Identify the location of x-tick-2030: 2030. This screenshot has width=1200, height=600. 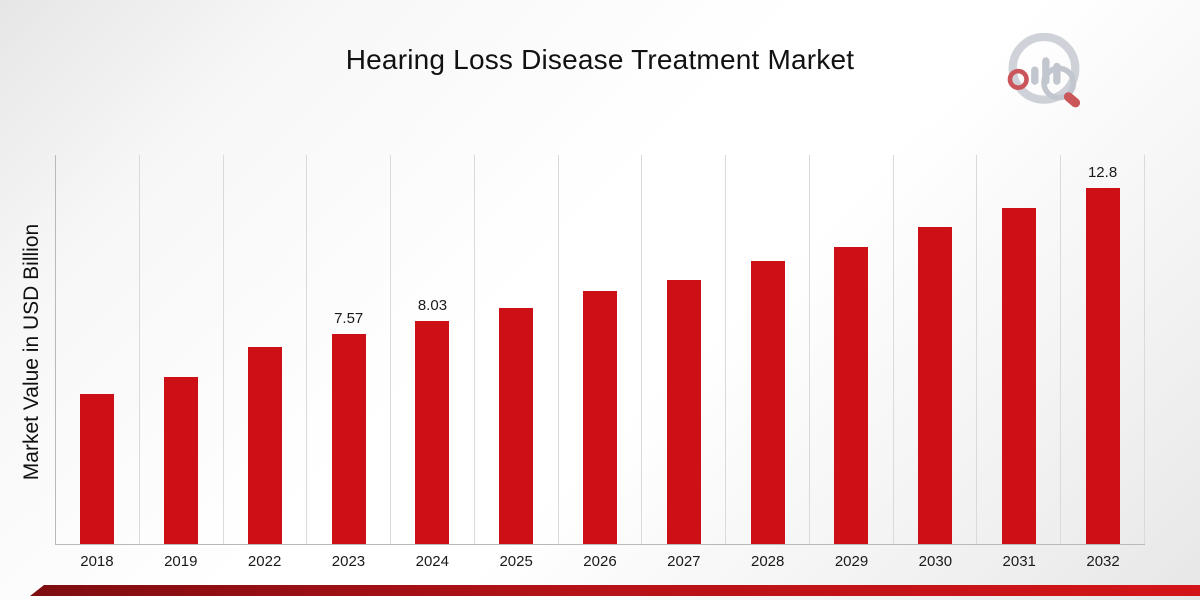
(935, 561).